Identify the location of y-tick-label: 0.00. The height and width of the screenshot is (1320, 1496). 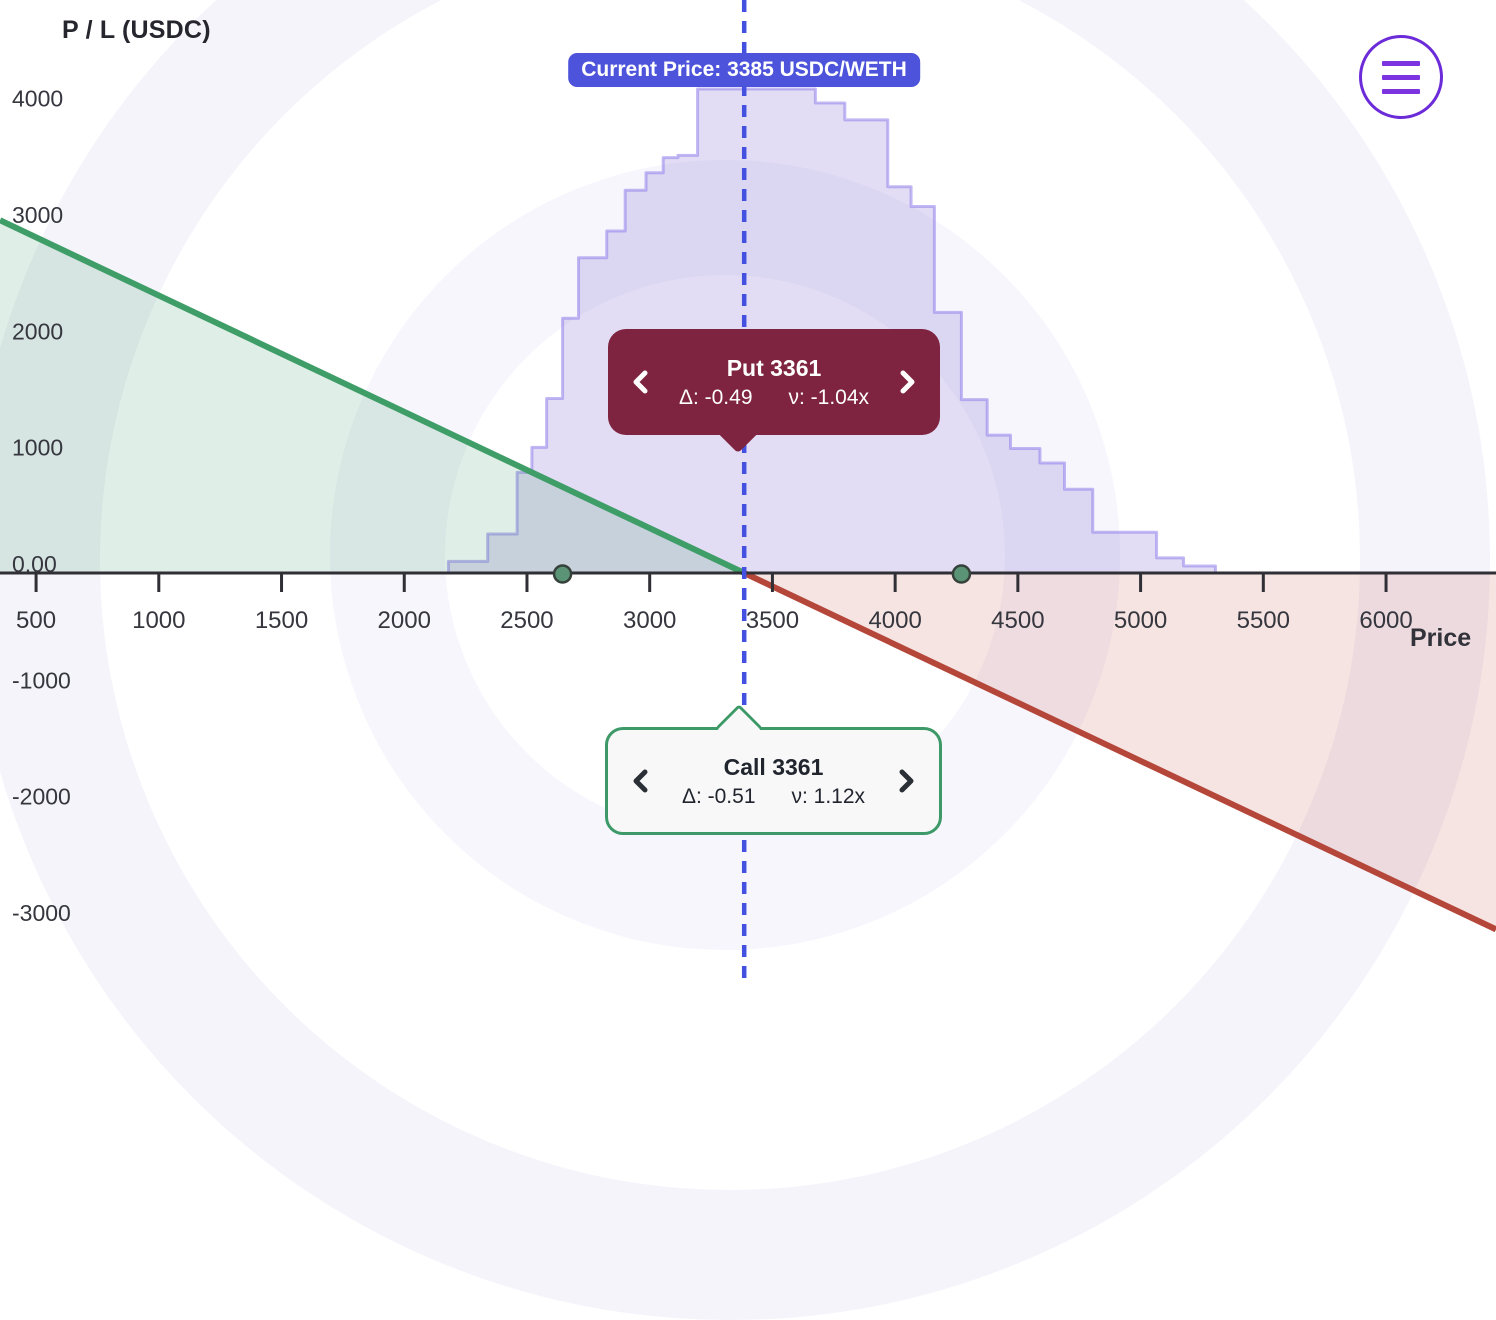
(34, 564).